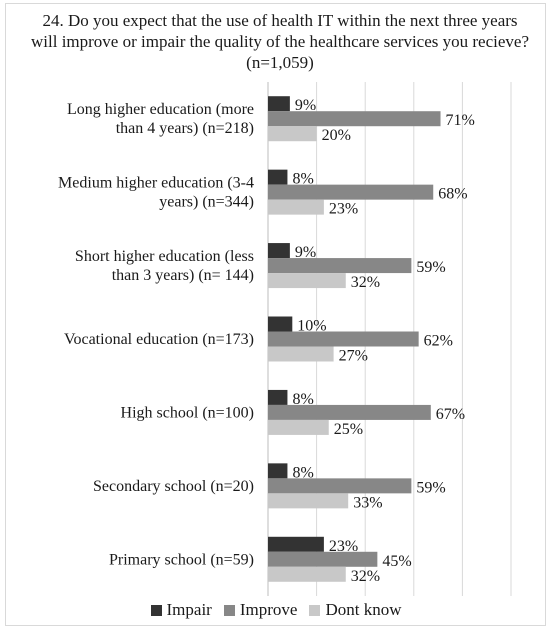 The image size is (552, 630). Describe the element at coordinates (156, 183) in the screenshot. I see `category-label: Medium higher education (3-4` at that location.